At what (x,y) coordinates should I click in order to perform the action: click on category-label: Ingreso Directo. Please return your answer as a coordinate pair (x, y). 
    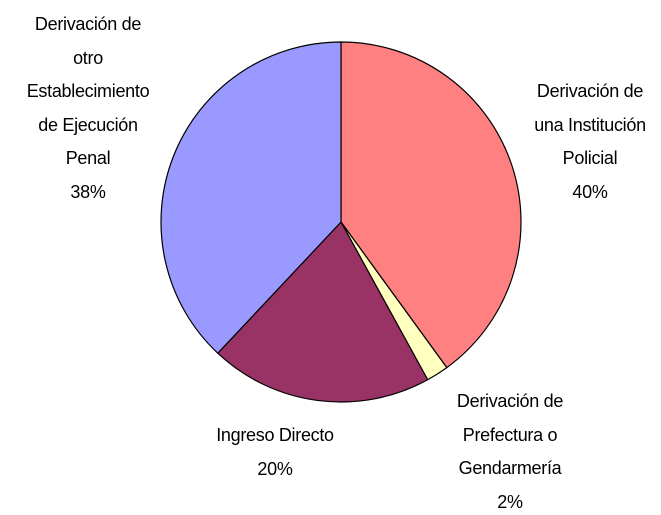
    Looking at the image, I should click on (275, 435).